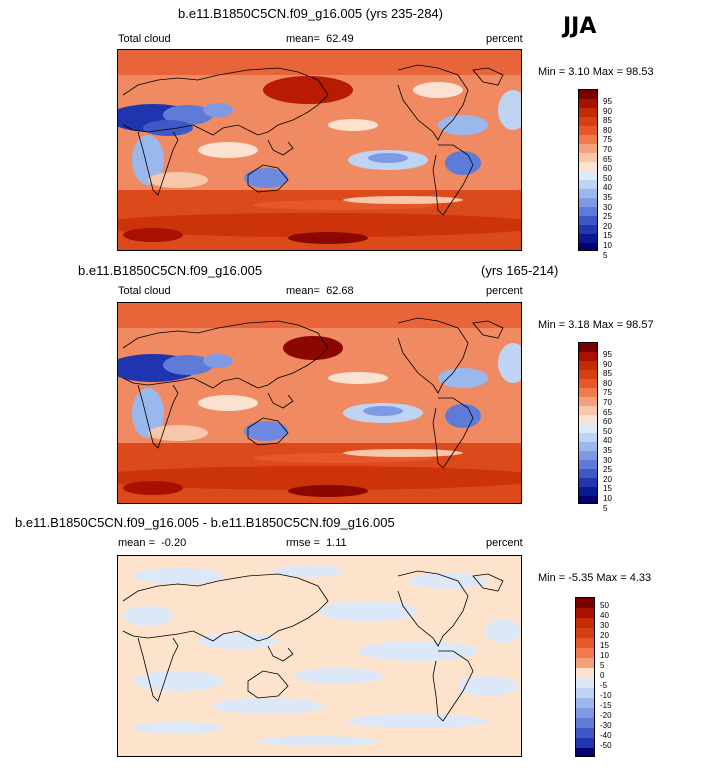  Describe the element at coordinates (319, 656) in the screenshot. I see `panel3-map-plot` at that location.